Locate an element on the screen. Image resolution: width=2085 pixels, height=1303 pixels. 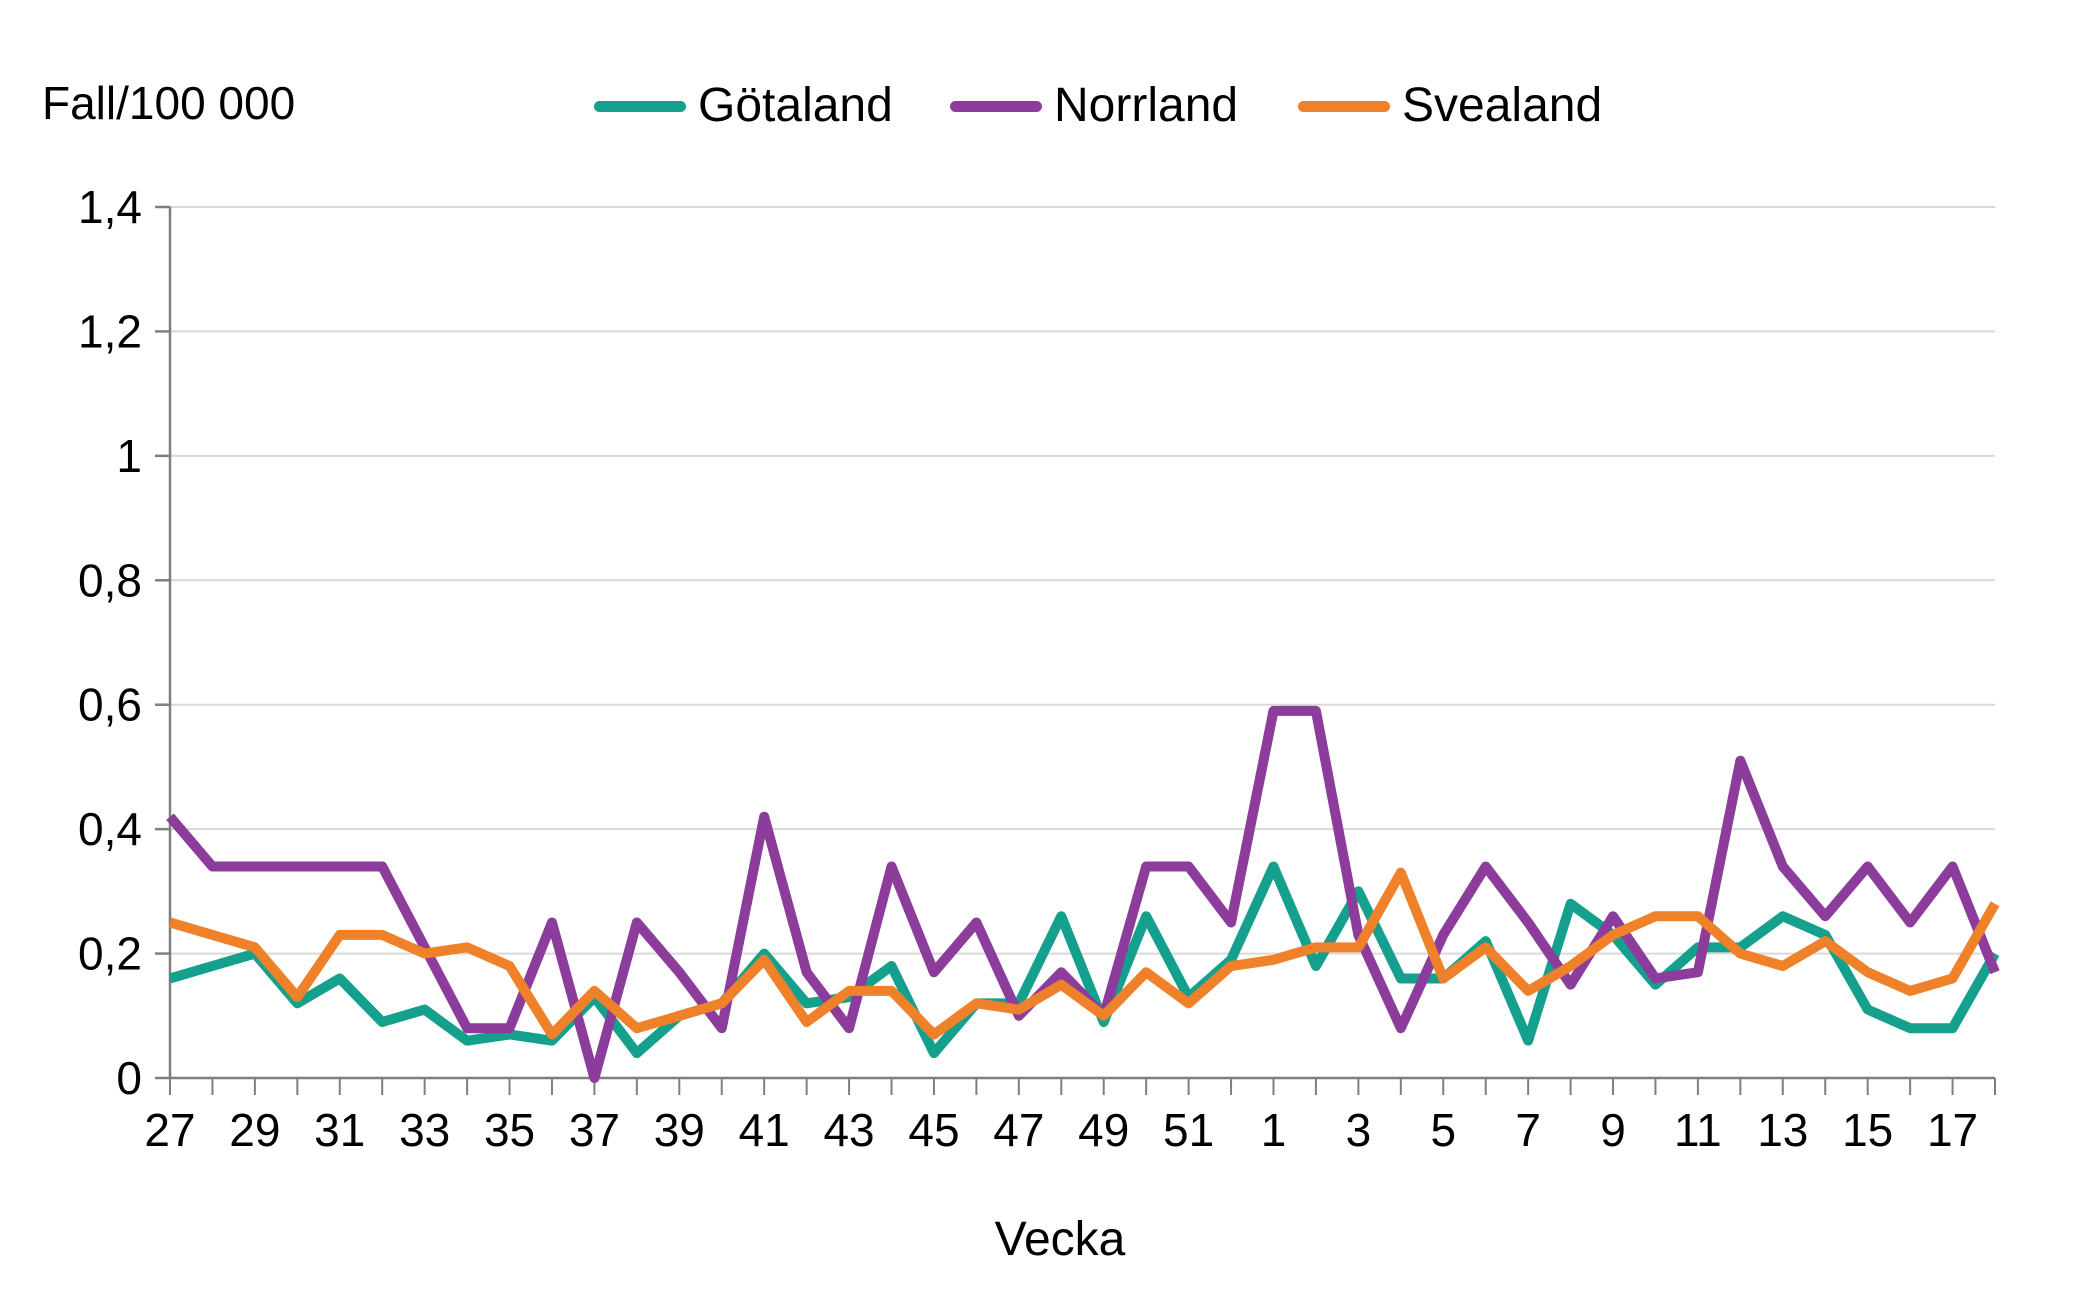
x-tick-label: 51 is located at coordinates (1188, 1130).